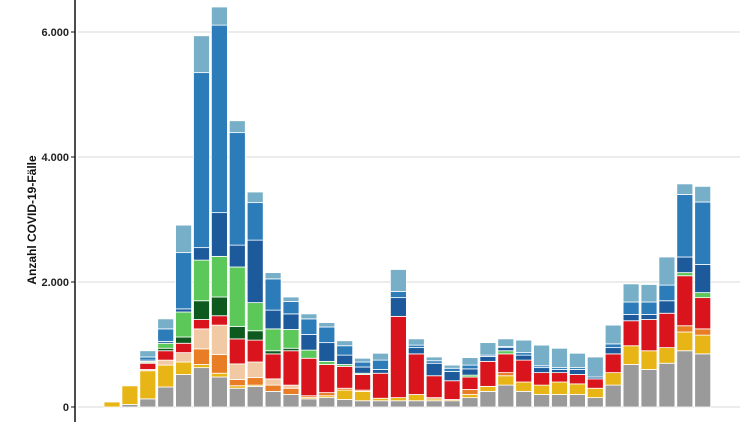 This screenshot has width=750, height=422. Describe the element at coordinates (66, 408) in the screenshot. I see `y-tick-label: 0` at that location.